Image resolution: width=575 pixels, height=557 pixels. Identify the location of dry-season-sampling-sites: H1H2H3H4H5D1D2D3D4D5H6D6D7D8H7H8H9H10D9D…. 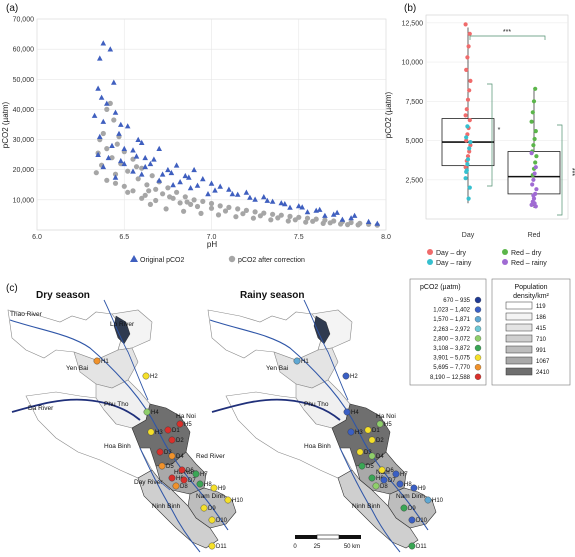
(168, 453).